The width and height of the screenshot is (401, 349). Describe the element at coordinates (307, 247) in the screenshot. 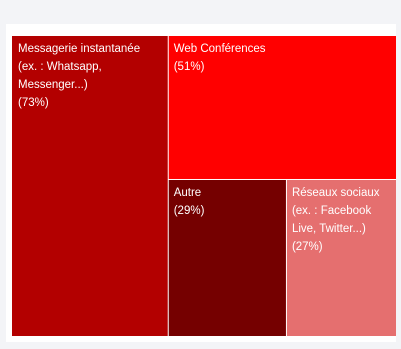

I see `tile-value-label: (27%)` at that location.